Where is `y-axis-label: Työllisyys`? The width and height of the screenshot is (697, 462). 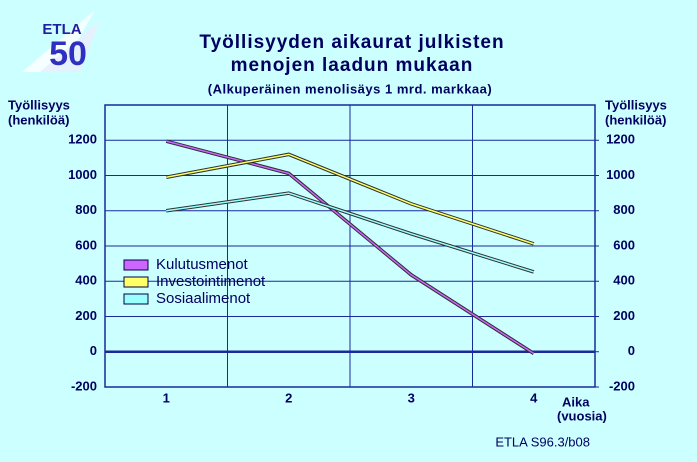 y-axis-label: Työllisyys is located at coordinates (39, 104).